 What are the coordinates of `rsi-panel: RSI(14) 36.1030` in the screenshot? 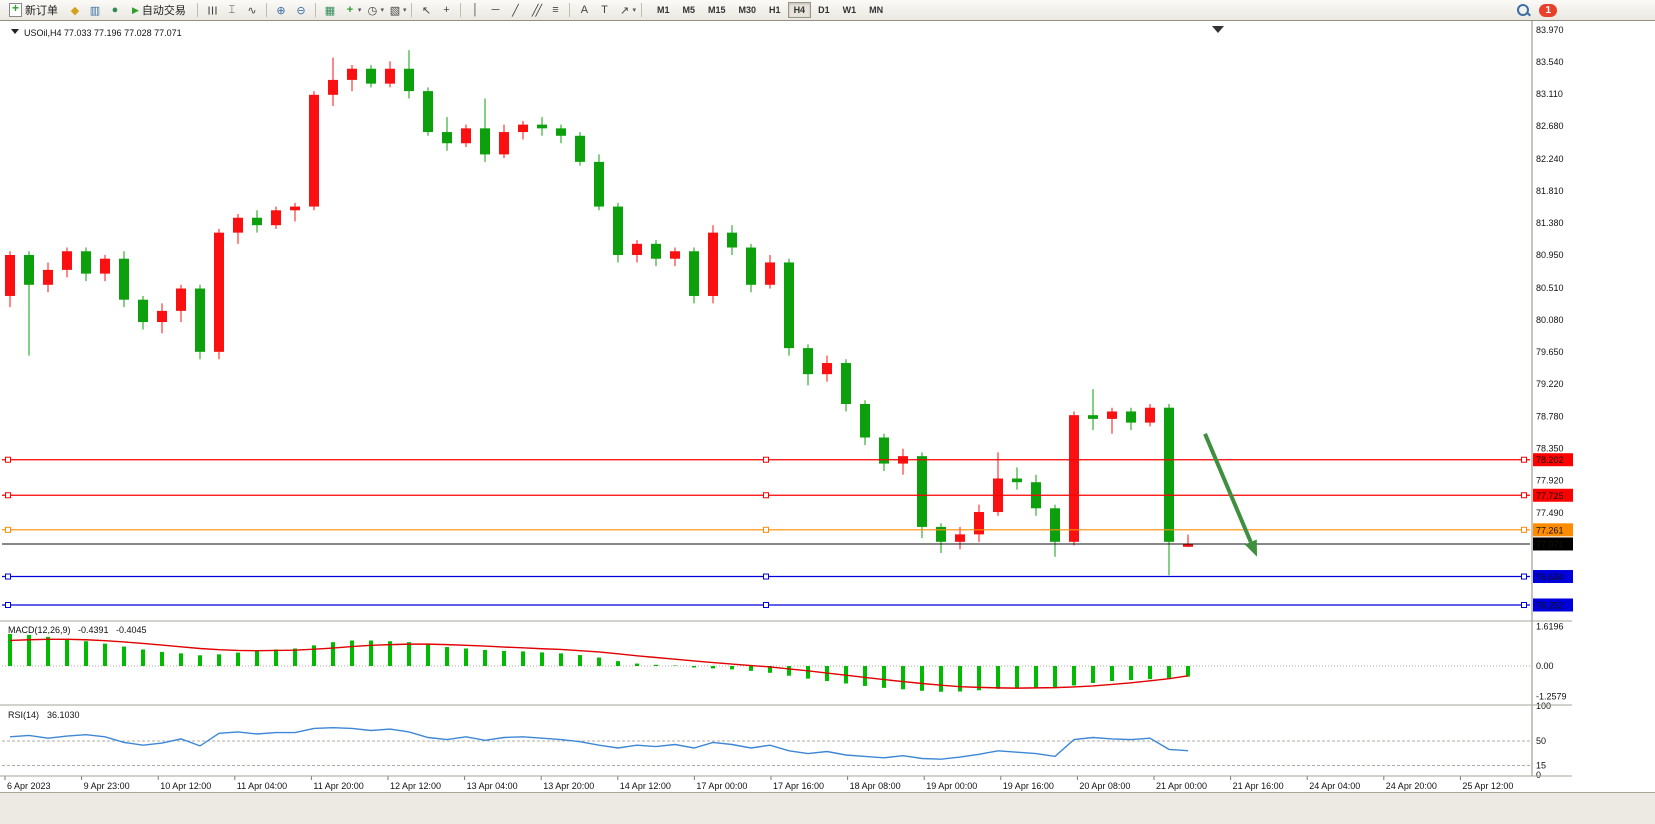 It's located at (766, 738).